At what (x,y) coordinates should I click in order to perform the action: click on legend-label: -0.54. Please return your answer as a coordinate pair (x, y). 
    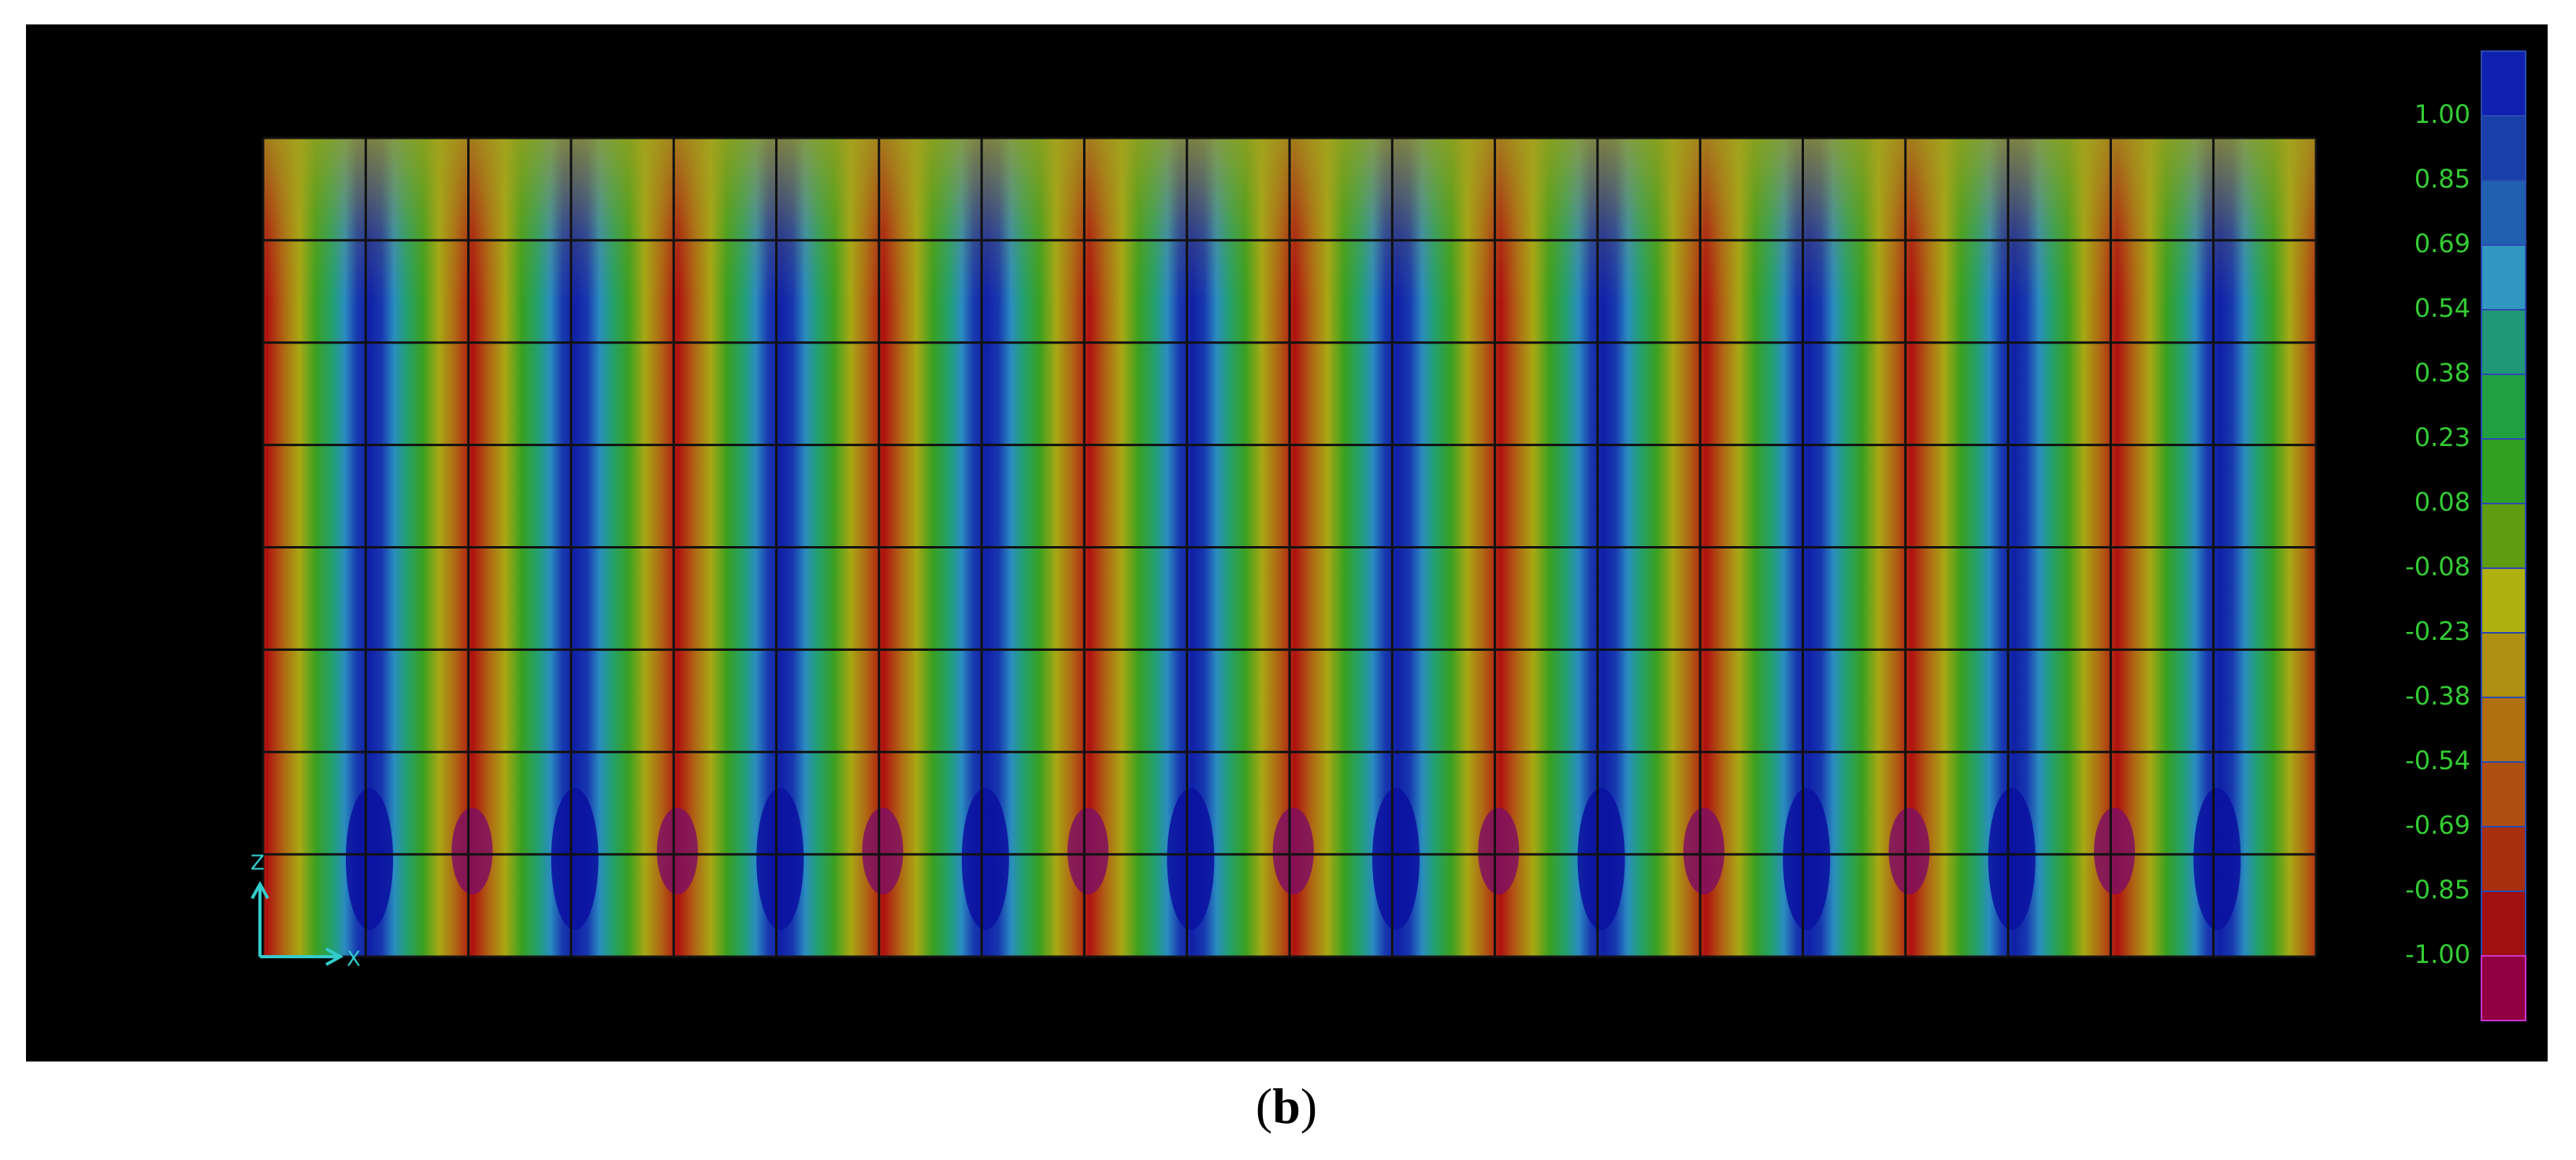
    Looking at the image, I should click on (2437, 760).